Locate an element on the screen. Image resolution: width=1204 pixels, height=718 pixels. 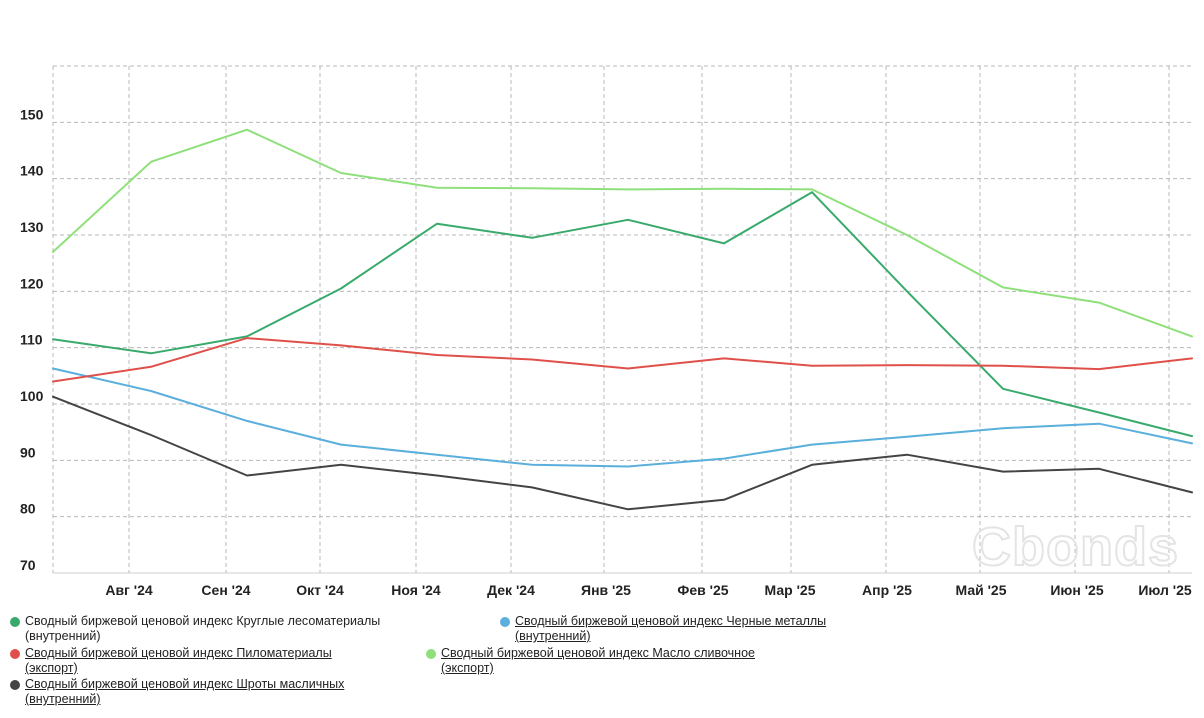
x-tick-label: Апр '25 is located at coordinates (887, 590).